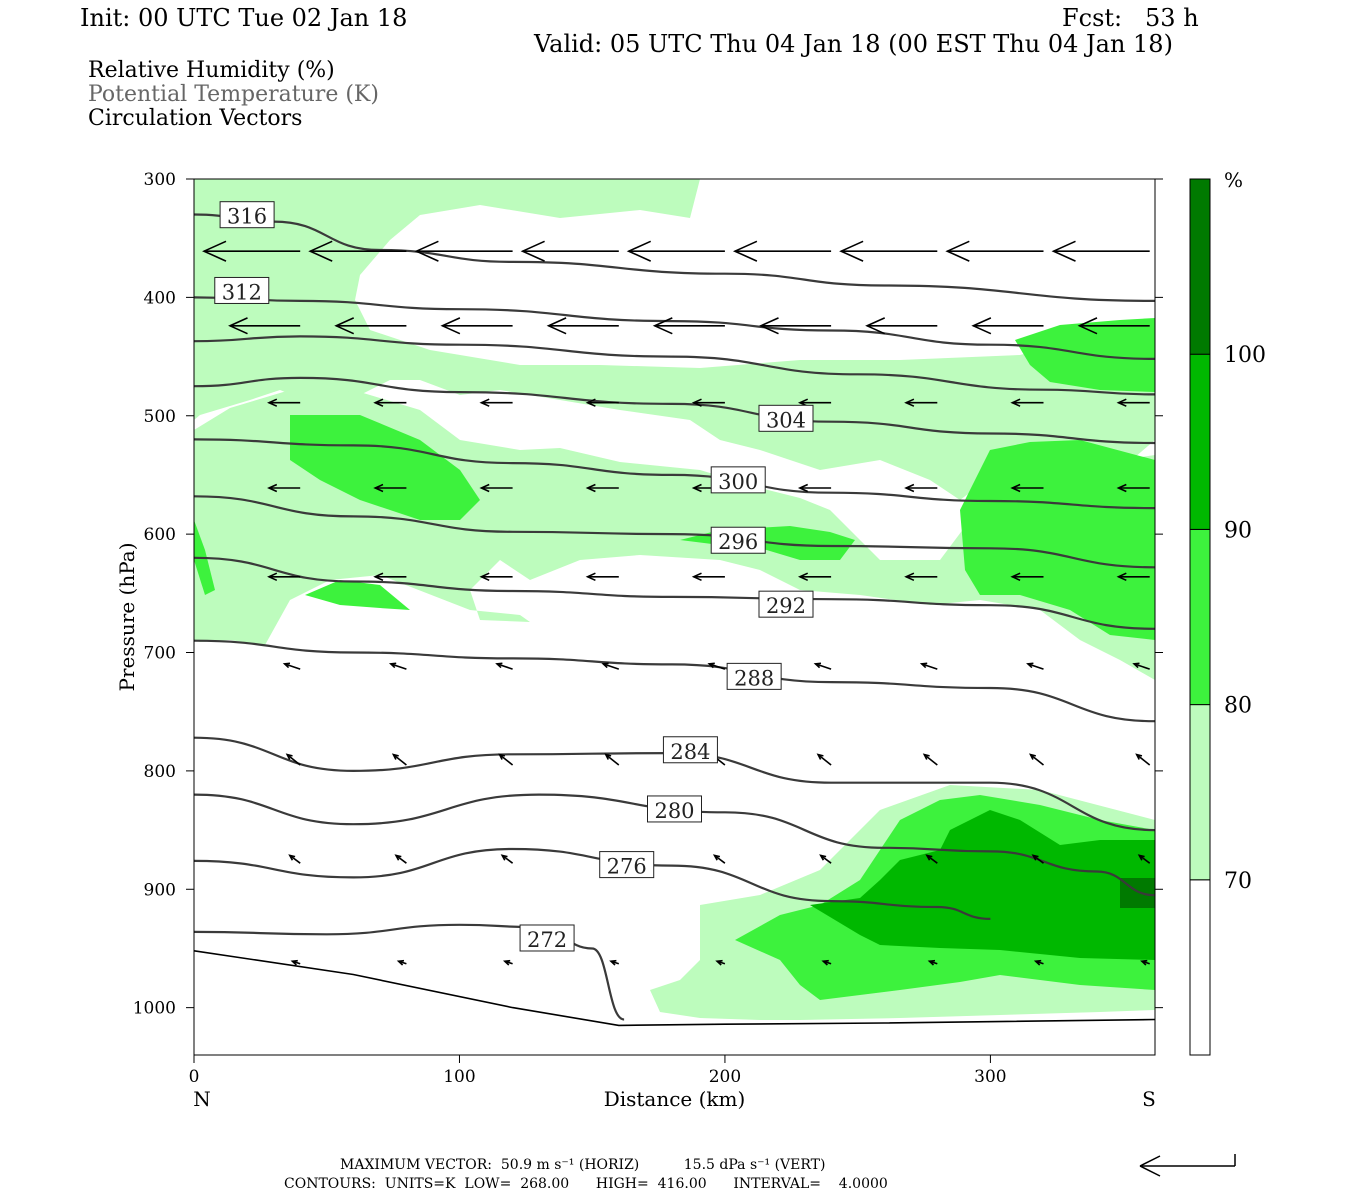 The width and height of the screenshot is (1350, 1200). I want to click on colorbar-label: 70, so click(1238, 881).